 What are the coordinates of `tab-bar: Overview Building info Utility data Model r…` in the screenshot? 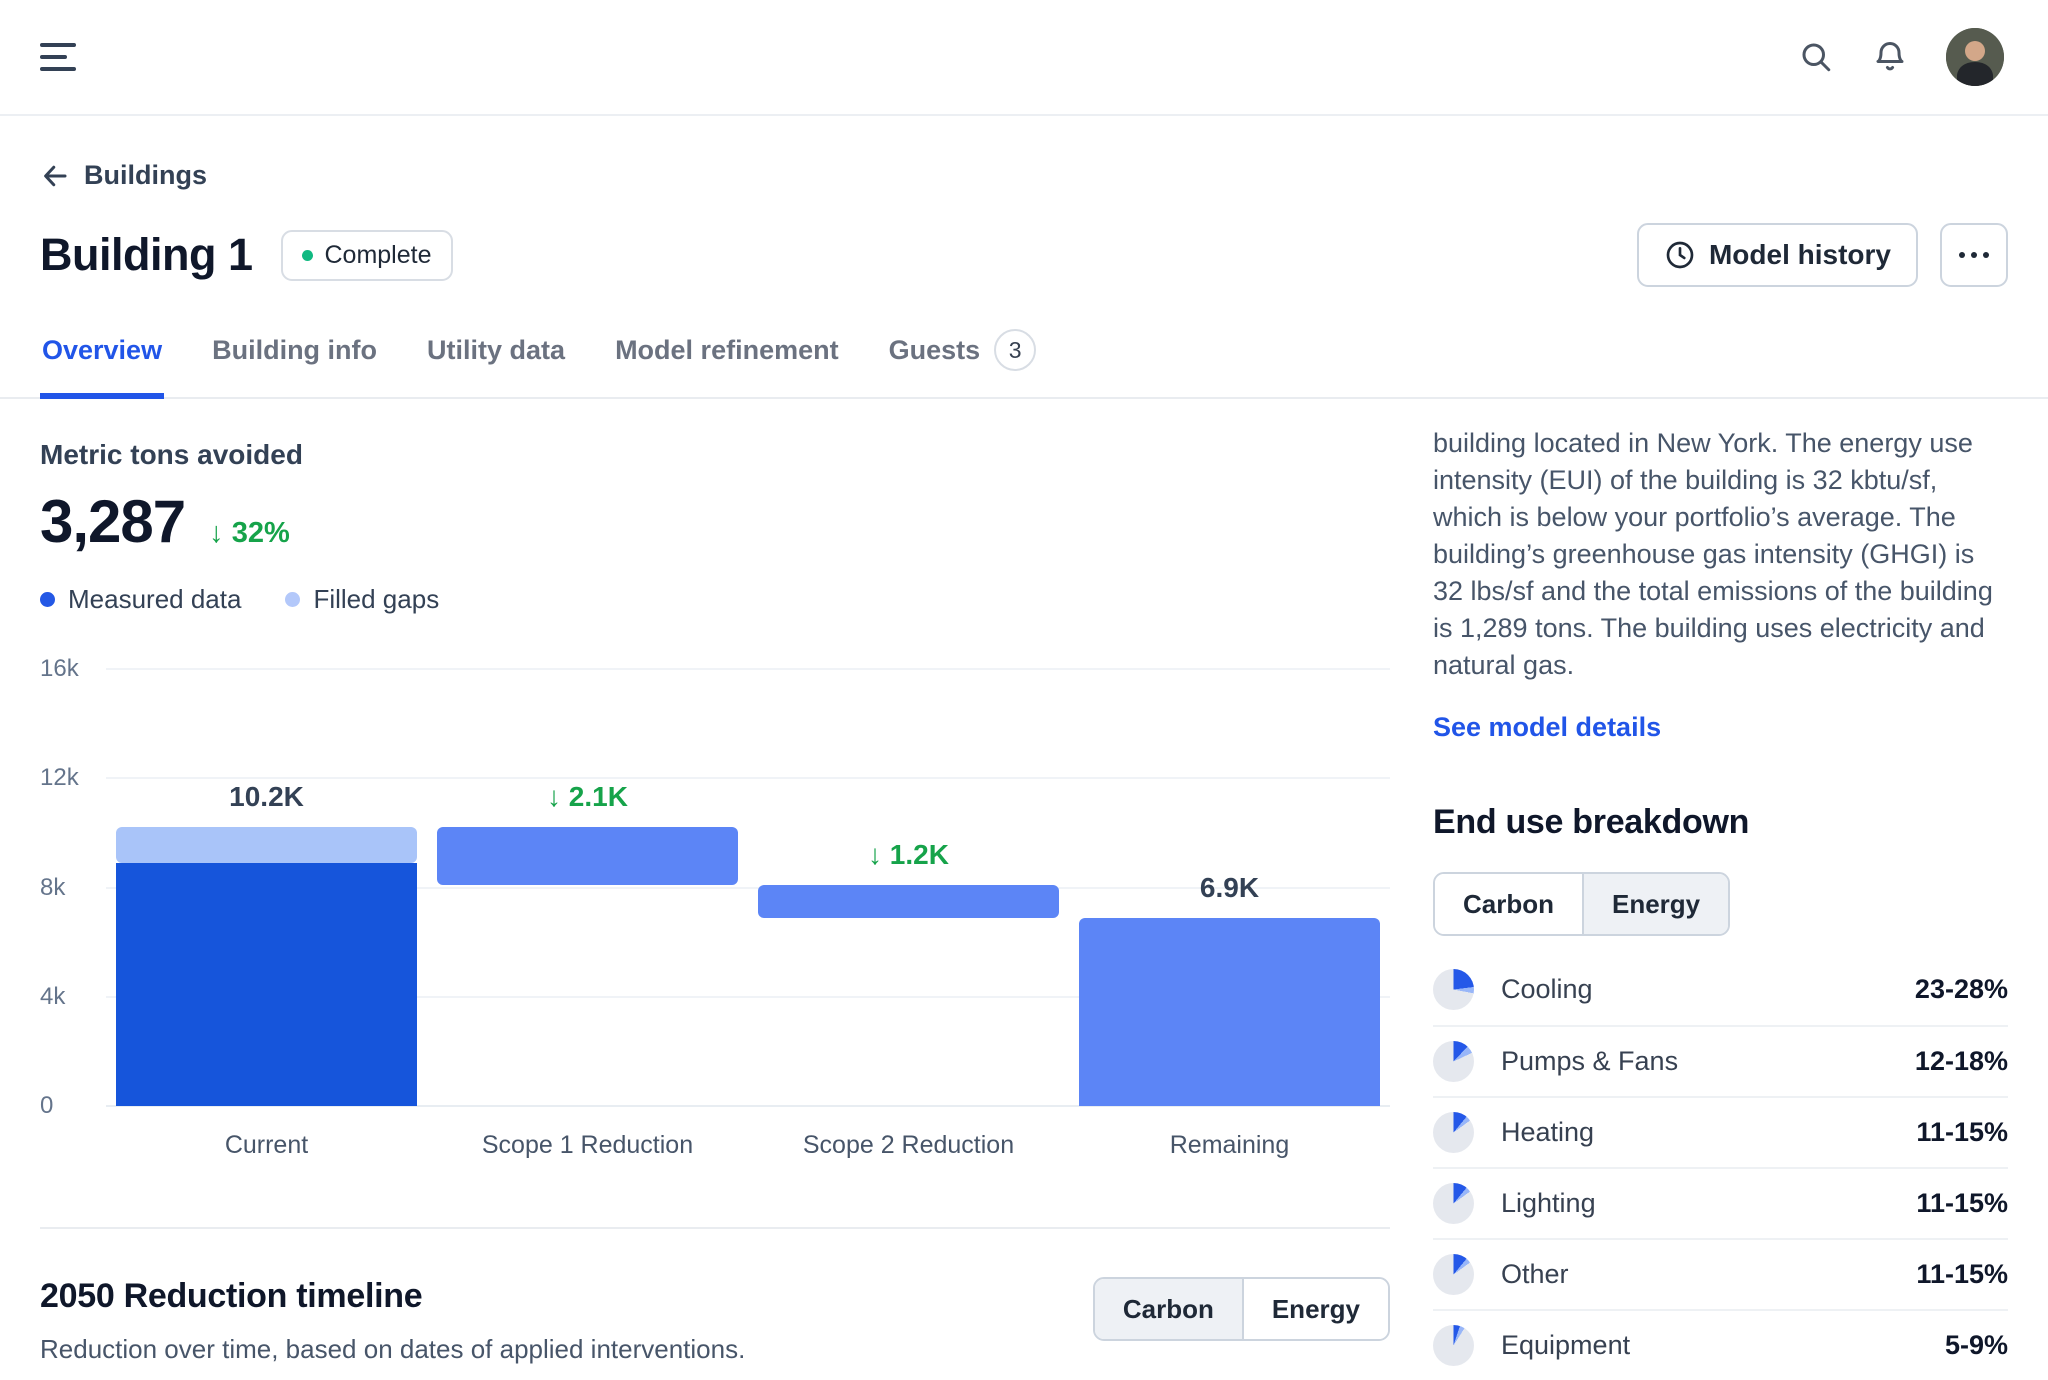 It's located at (1024, 361).